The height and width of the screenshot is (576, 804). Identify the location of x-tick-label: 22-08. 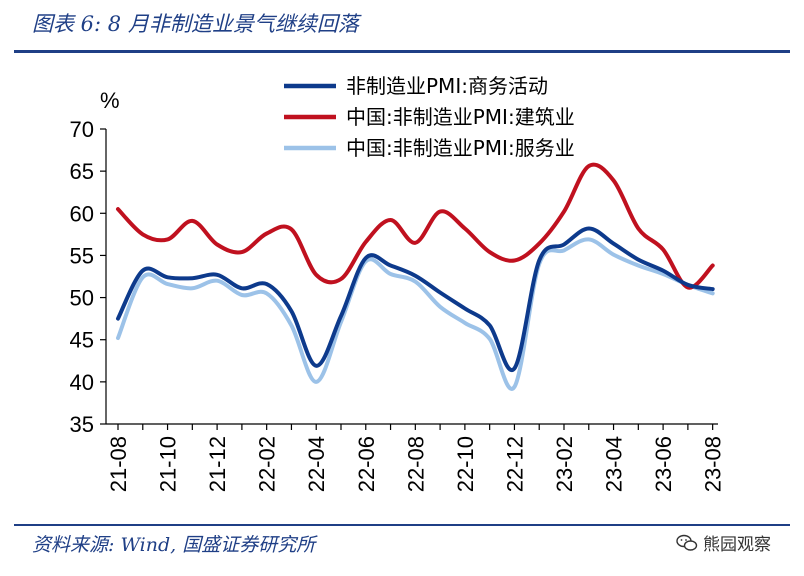
(415, 464).